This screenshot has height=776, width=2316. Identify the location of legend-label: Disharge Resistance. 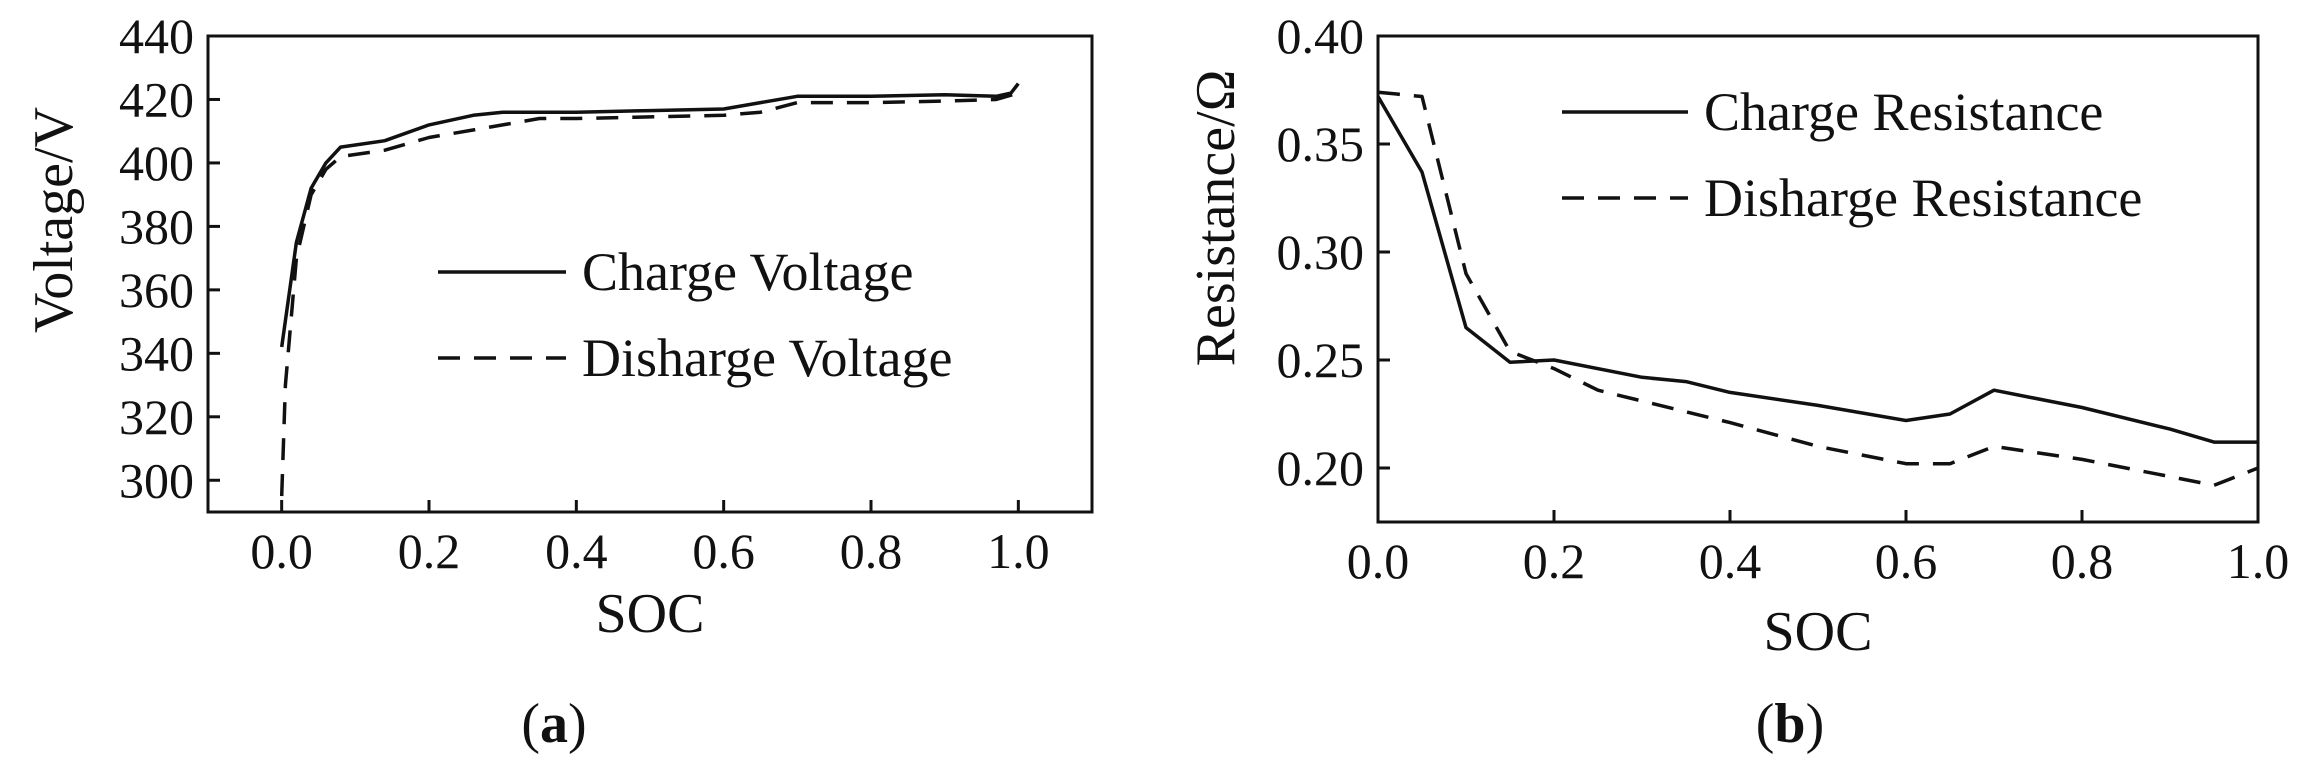
(1923, 198).